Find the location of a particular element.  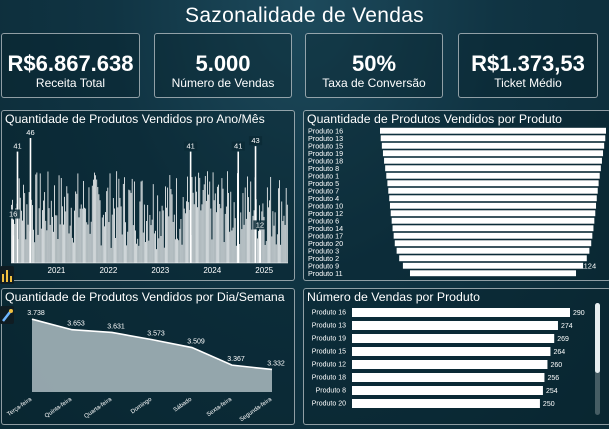

kpi-label: Número de Vendas is located at coordinates (223, 83).